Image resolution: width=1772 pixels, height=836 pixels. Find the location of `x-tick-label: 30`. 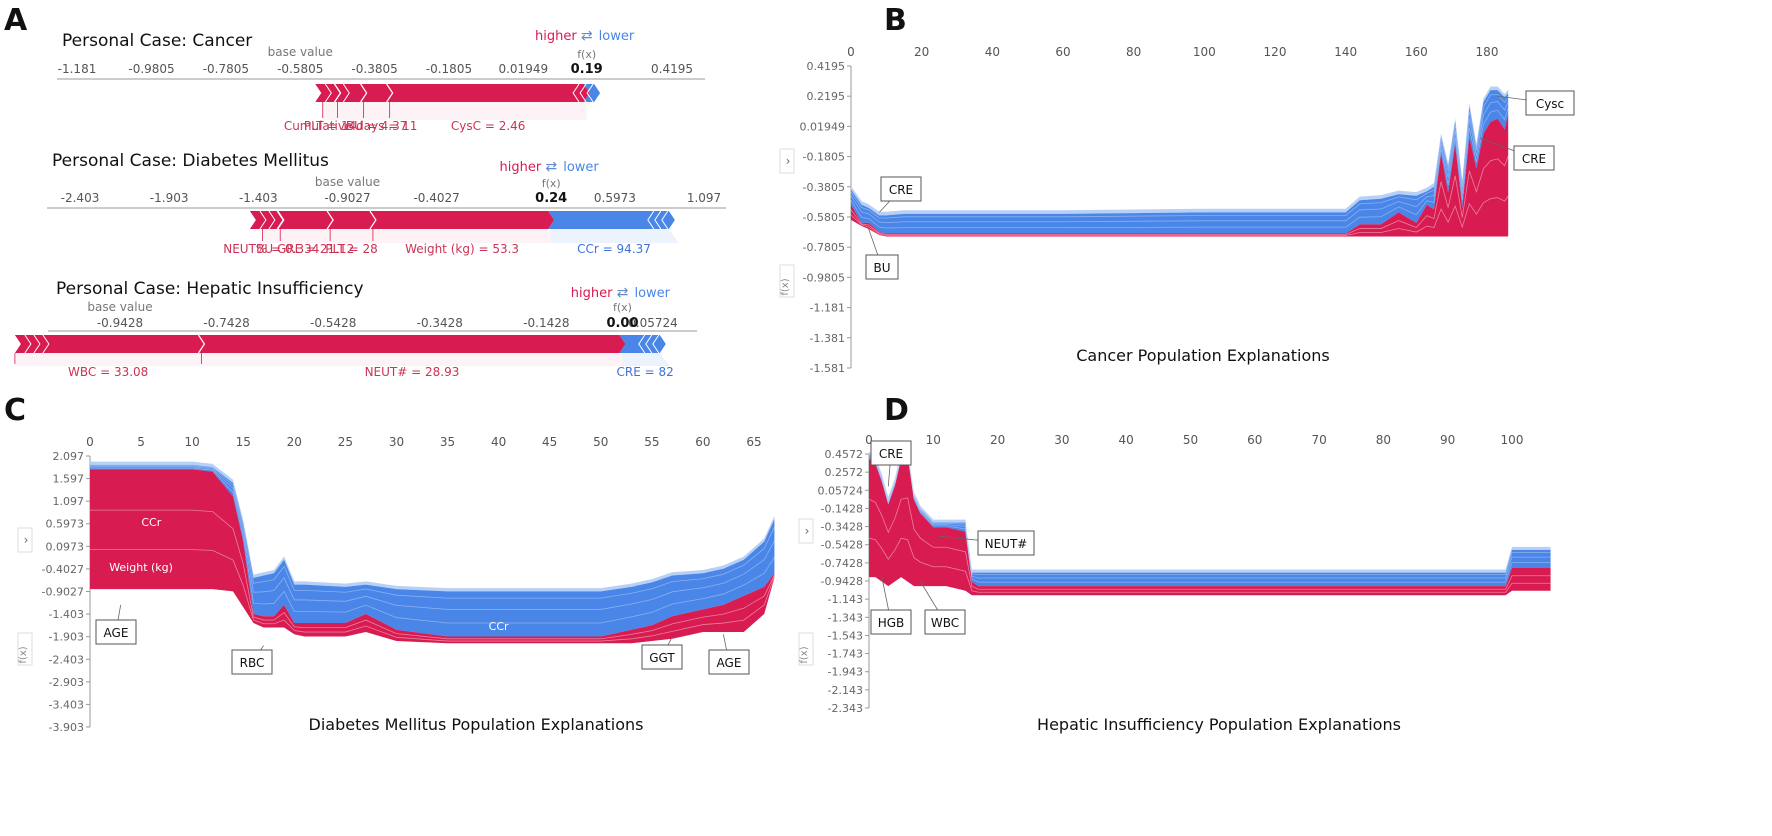

x-tick-label: 30 is located at coordinates (396, 442).